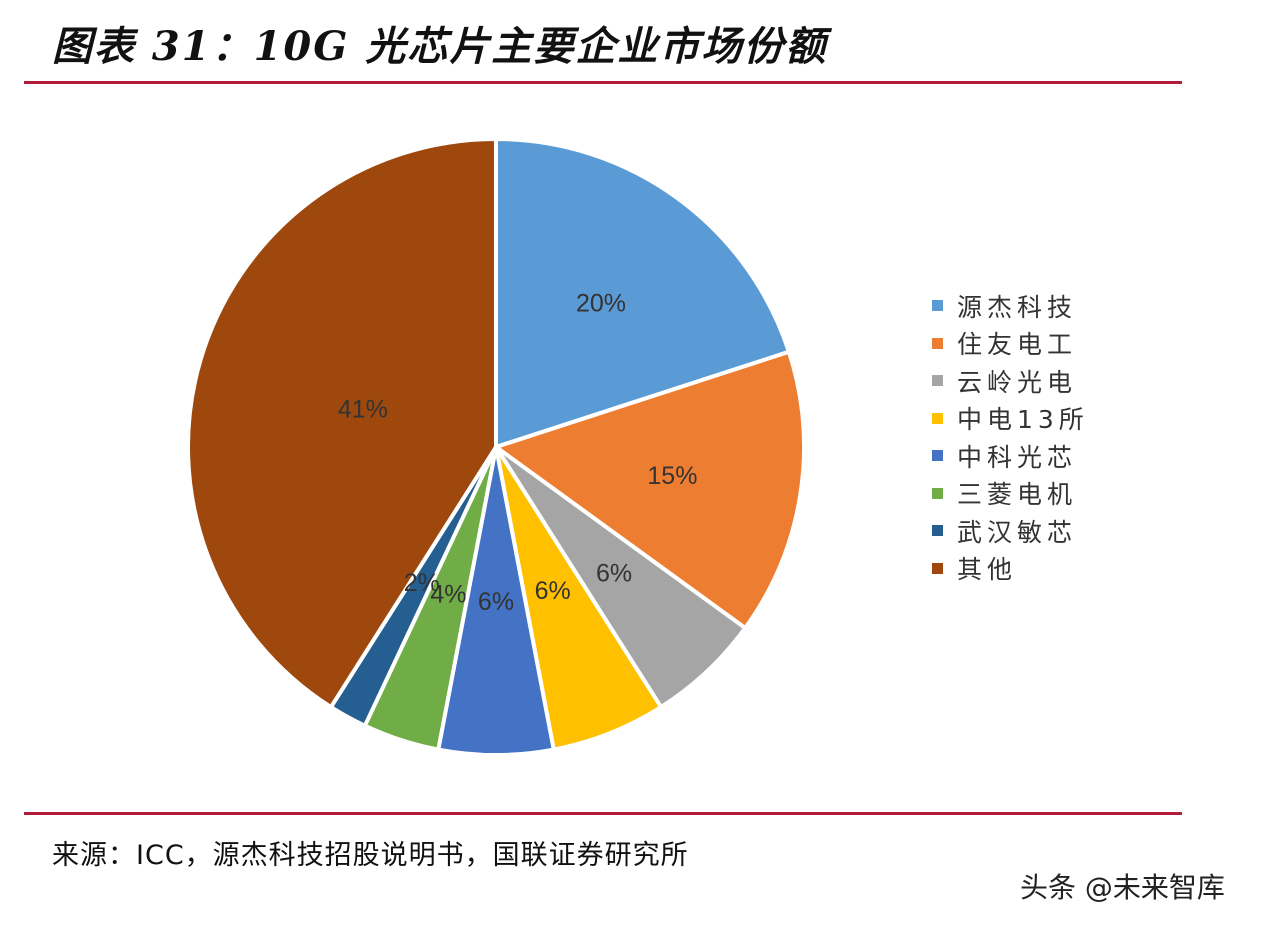 This screenshot has width=1288, height=932. I want to click on pie-data-label: 41%, so click(363, 409).